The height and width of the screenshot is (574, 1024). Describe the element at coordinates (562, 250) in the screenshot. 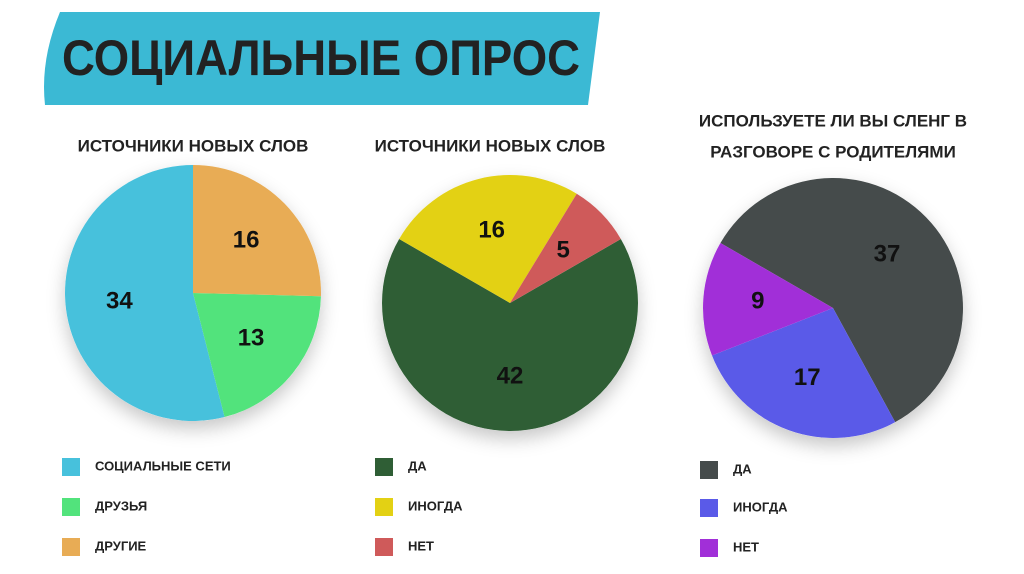

I see `value-label: 5` at that location.